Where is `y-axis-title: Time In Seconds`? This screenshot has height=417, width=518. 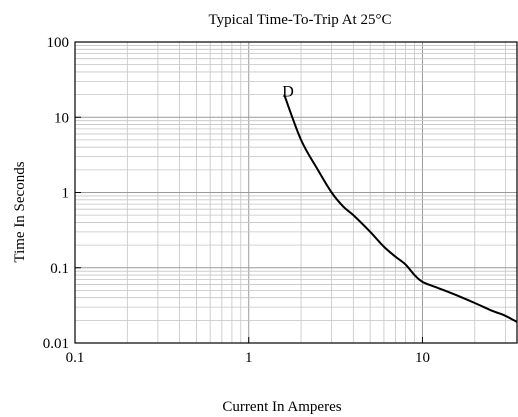
y-axis-title: Time In Seconds is located at coordinates (20, 211).